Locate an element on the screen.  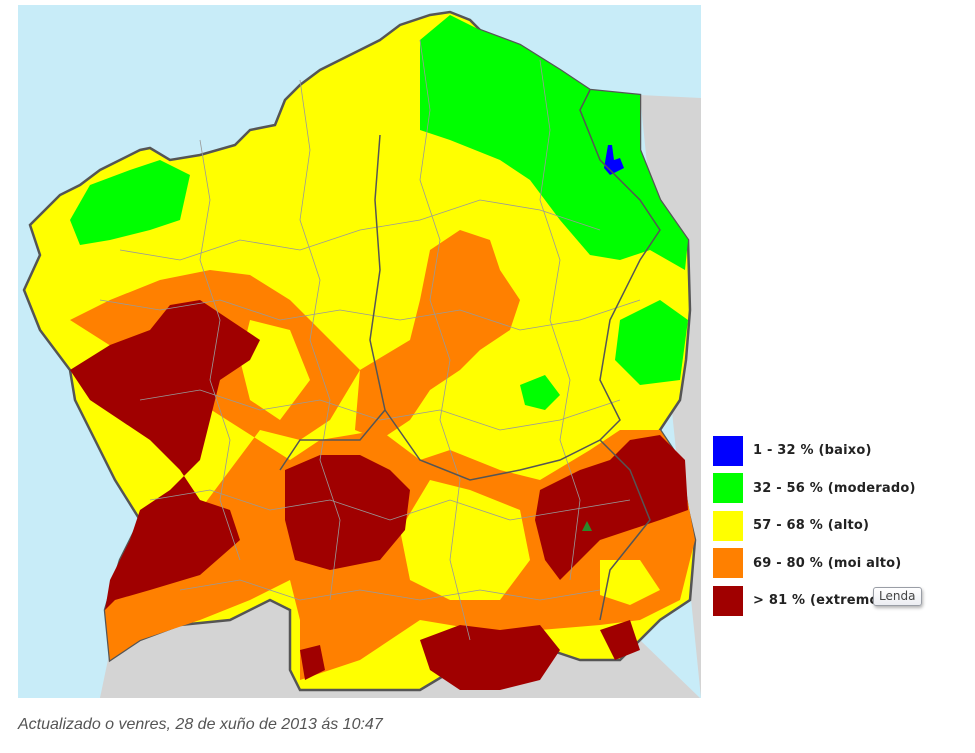
zone-moi-alto-central is located at coordinates (437, 335).